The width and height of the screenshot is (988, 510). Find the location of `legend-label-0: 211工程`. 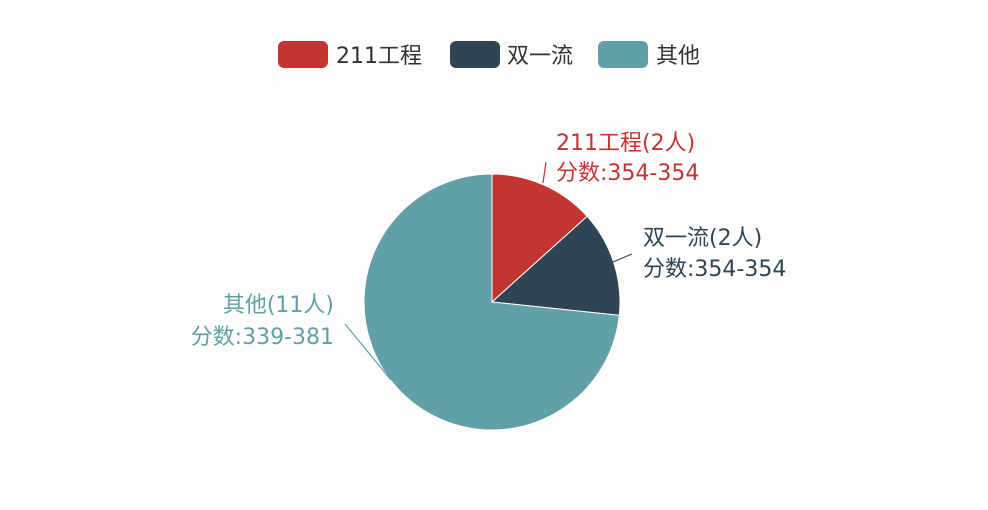

legend-label-0: 211工程 is located at coordinates (379, 56).